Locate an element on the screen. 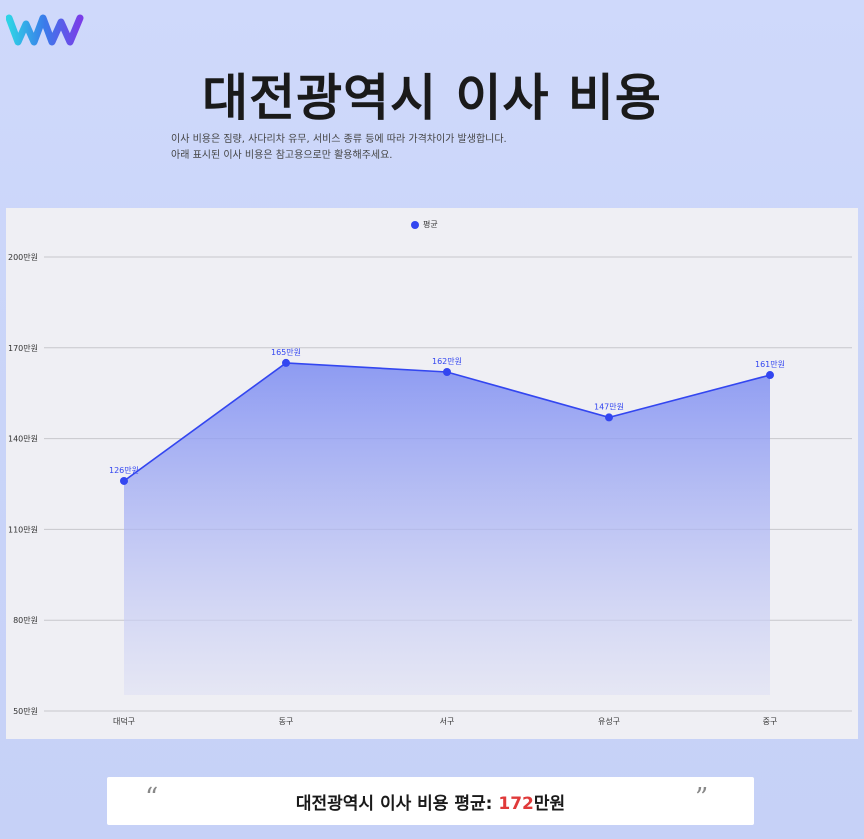 The height and width of the screenshot is (839, 864). close-quote-icon: ” is located at coordinates (702, 798).